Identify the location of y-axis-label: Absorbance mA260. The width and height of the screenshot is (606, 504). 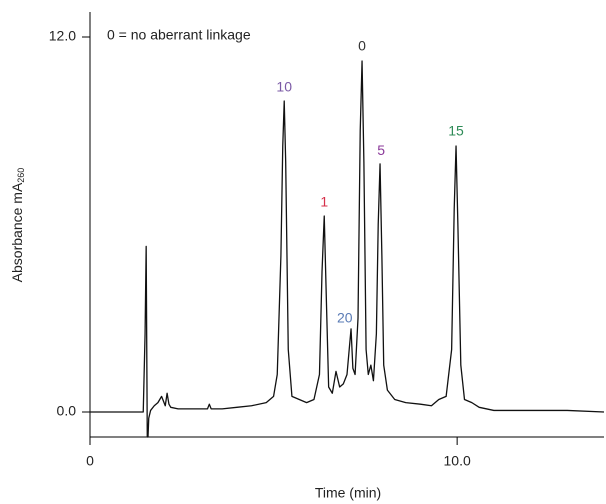
(18, 225).